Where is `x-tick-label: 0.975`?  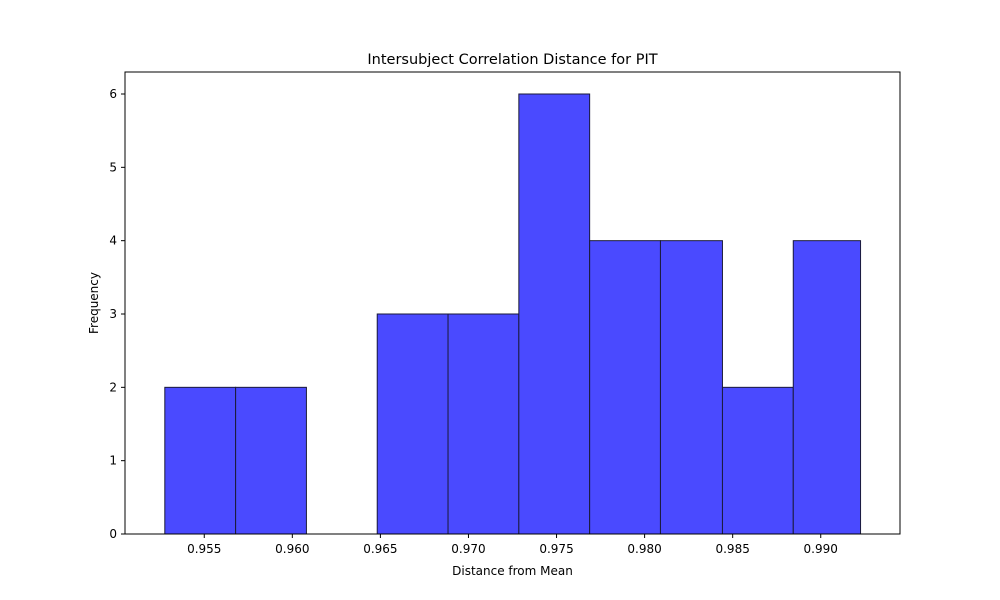 x-tick-label: 0.975 is located at coordinates (556, 549).